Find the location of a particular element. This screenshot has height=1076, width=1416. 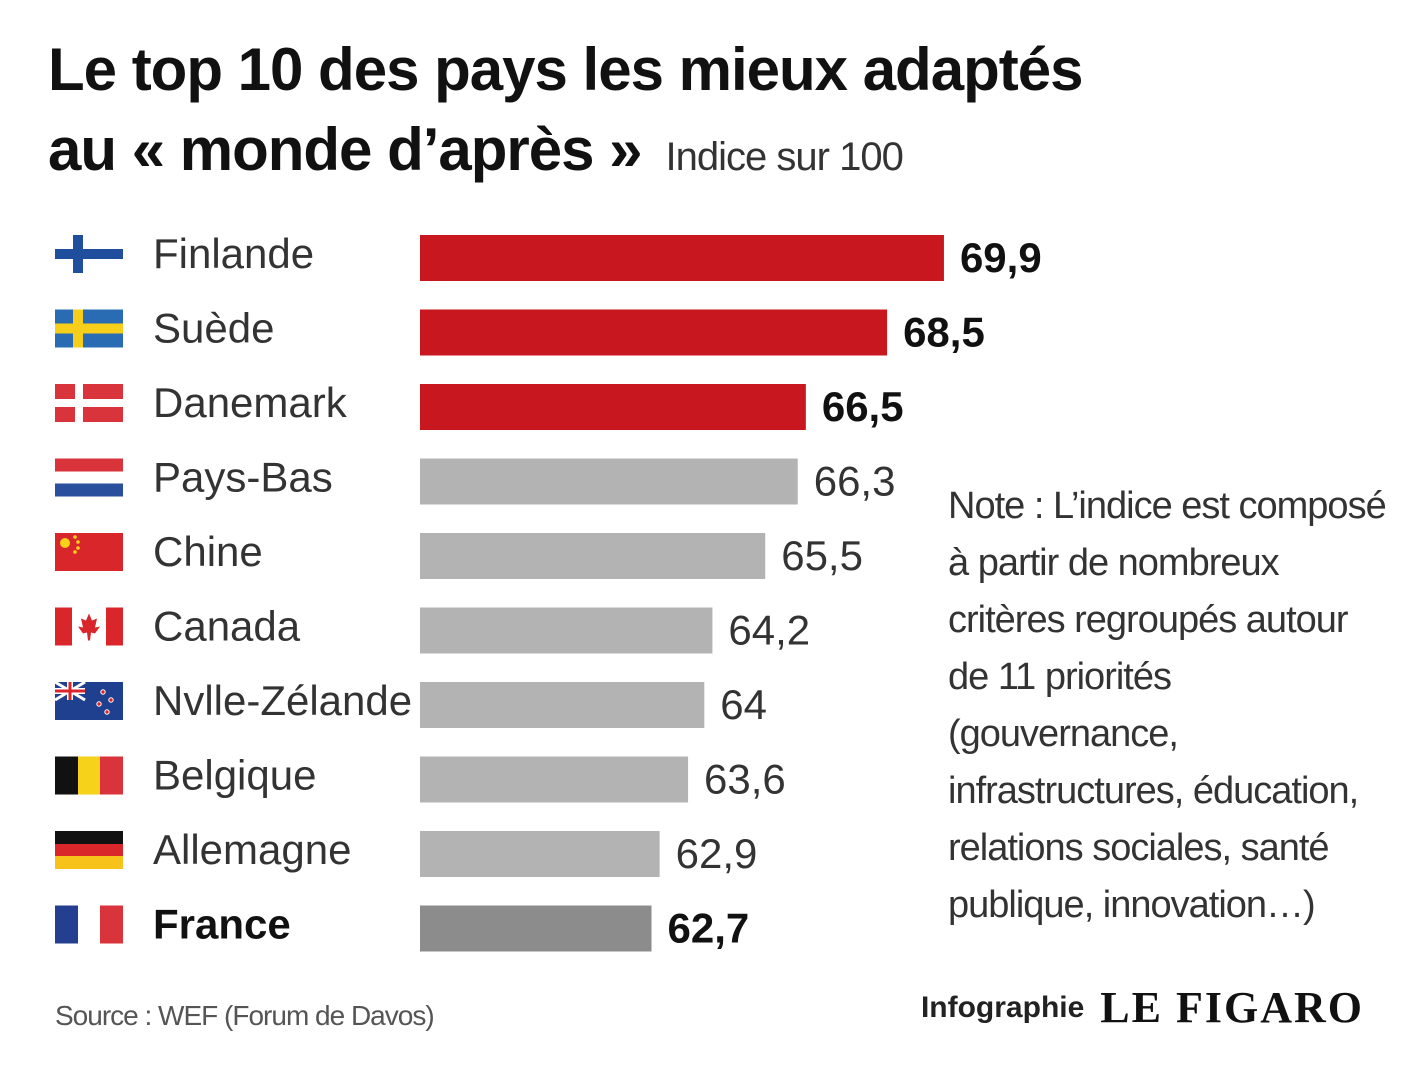

value-label-pays-bas: 66,3 is located at coordinates (855, 481).